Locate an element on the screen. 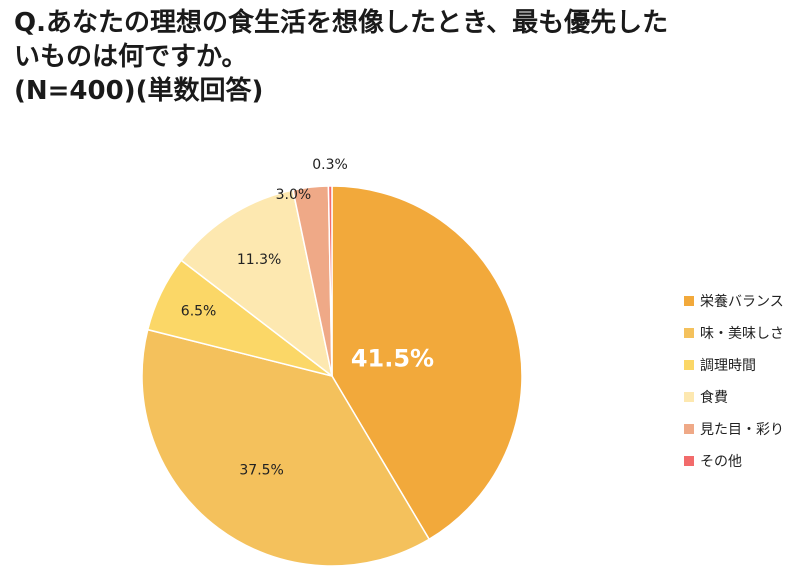 The height and width of the screenshot is (573, 810). legend-item-1: 味・美味しさ is located at coordinates (734, 333).